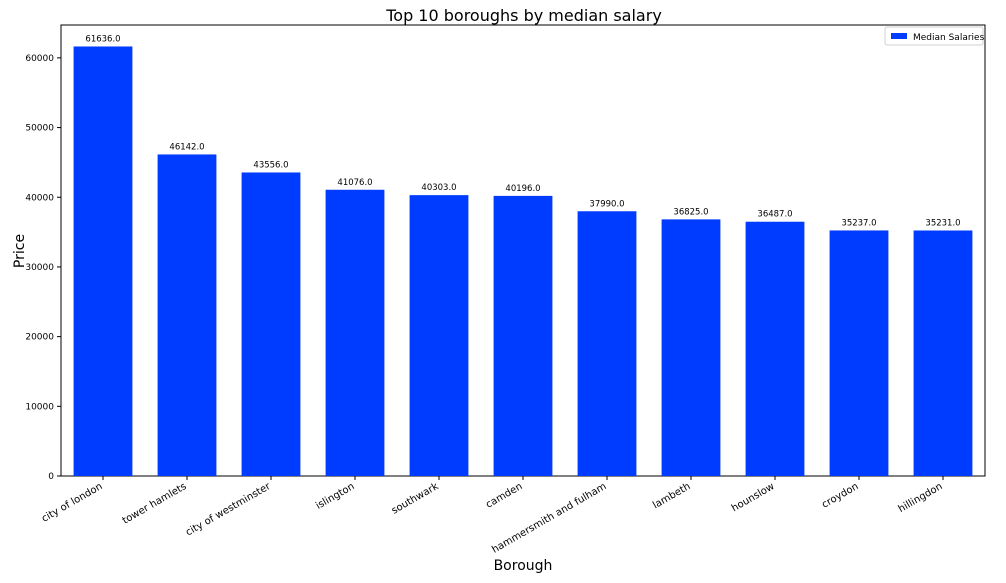 This screenshot has height=583, width=1006. I want to click on chart-title: Top 10 boroughs by median salary, so click(523, 15).